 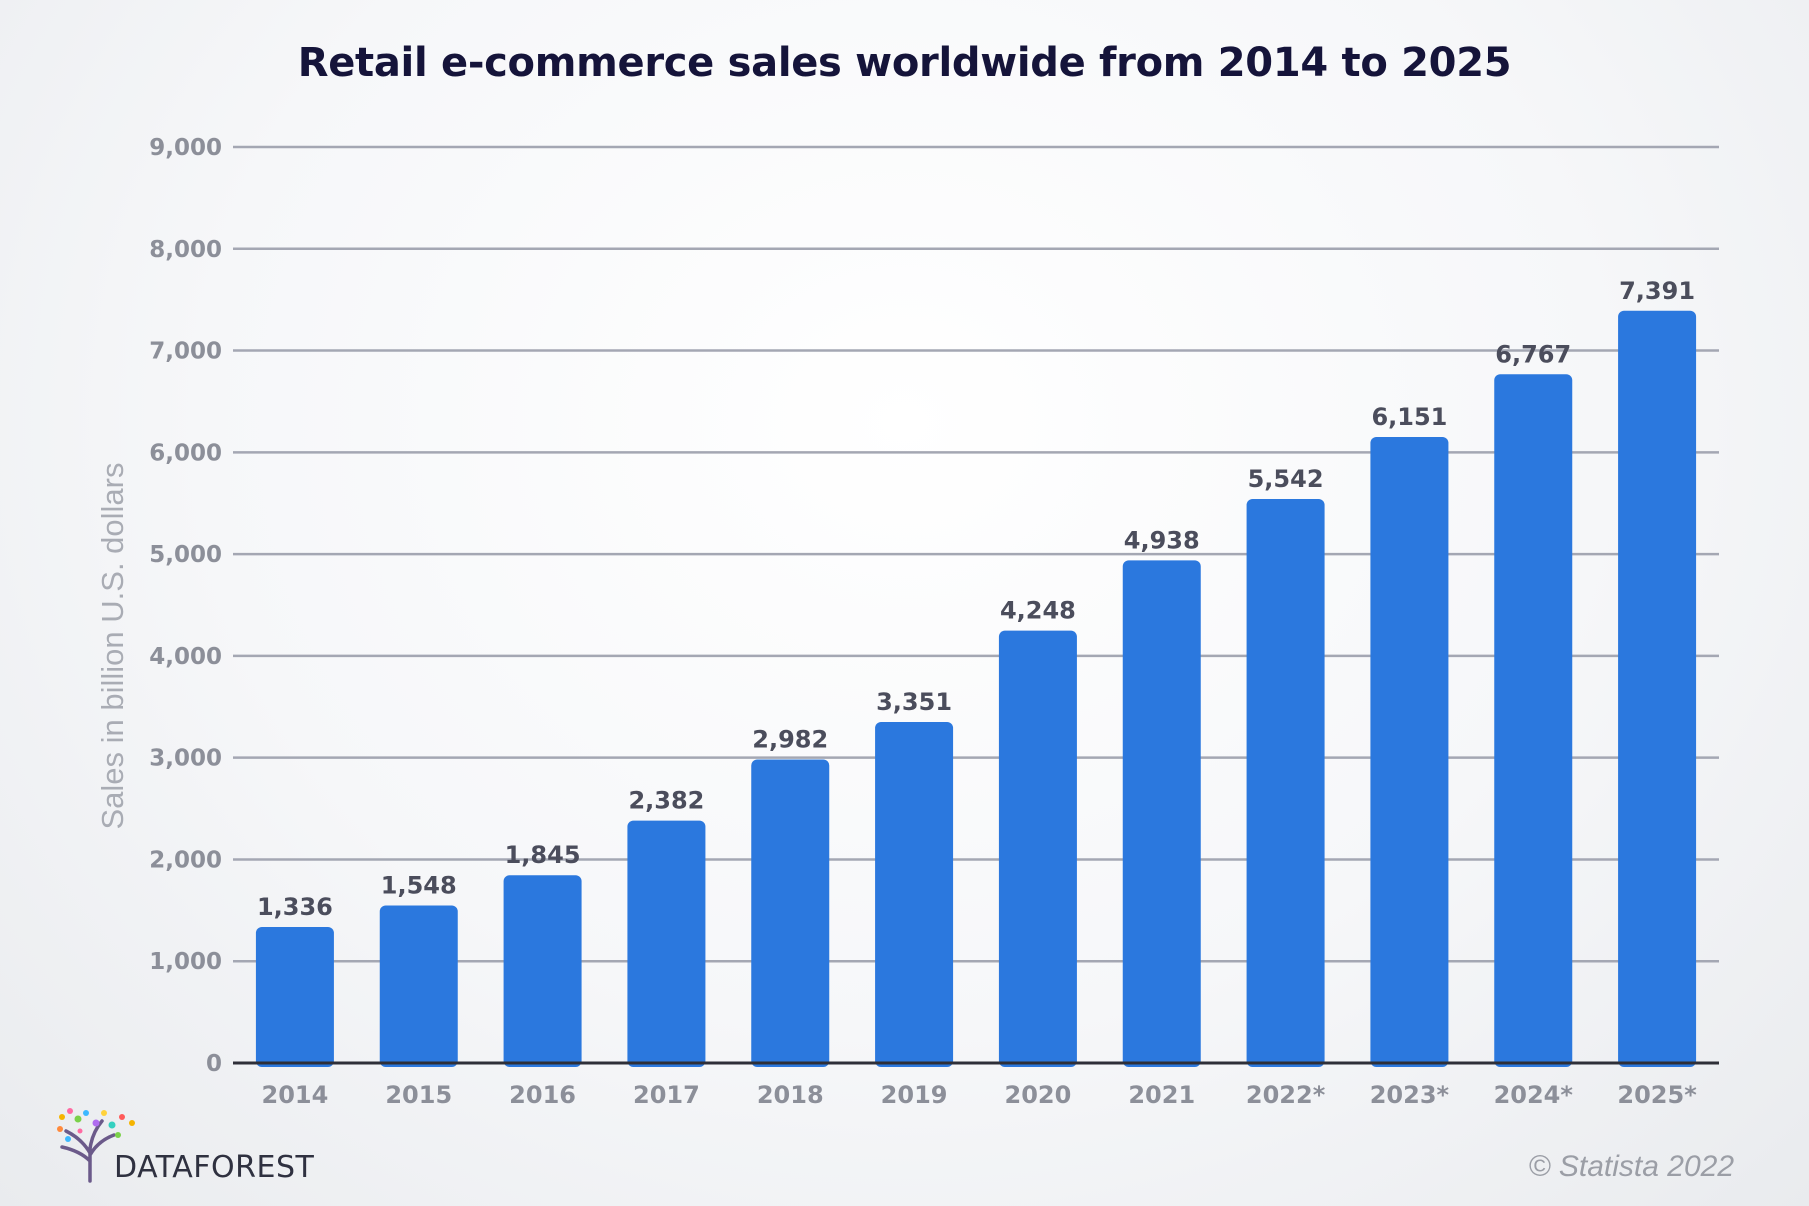 What do you see at coordinates (1286, 479) in the screenshot?
I see `data-label: 5,542` at bounding box center [1286, 479].